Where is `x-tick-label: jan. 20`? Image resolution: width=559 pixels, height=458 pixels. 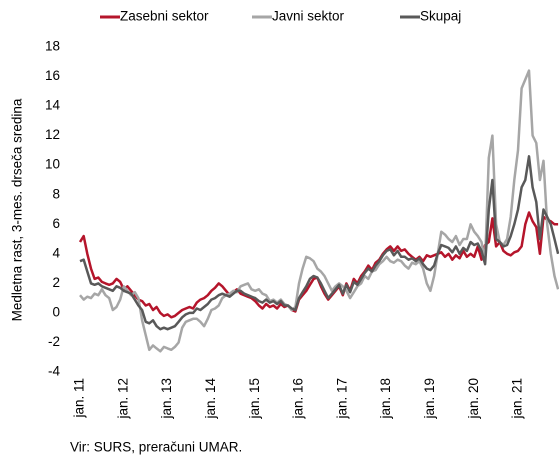
x-tick-label: jan. 20 is located at coordinates (473, 399).